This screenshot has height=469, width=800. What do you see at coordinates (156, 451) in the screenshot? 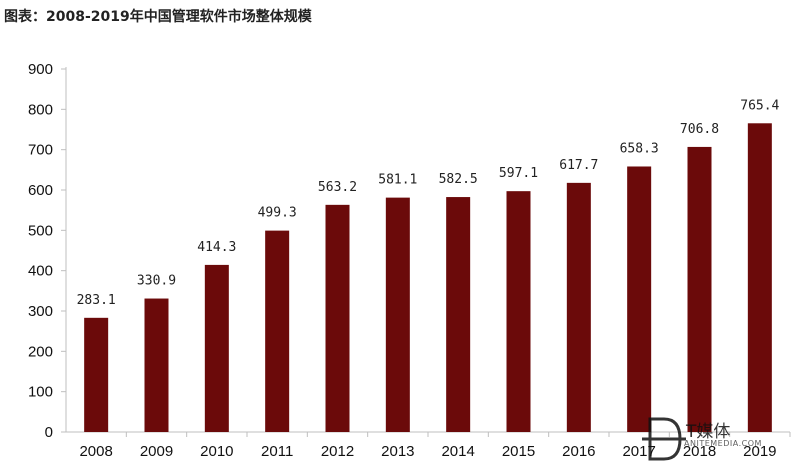
I see `x-tick-label: 2009` at bounding box center [156, 451].